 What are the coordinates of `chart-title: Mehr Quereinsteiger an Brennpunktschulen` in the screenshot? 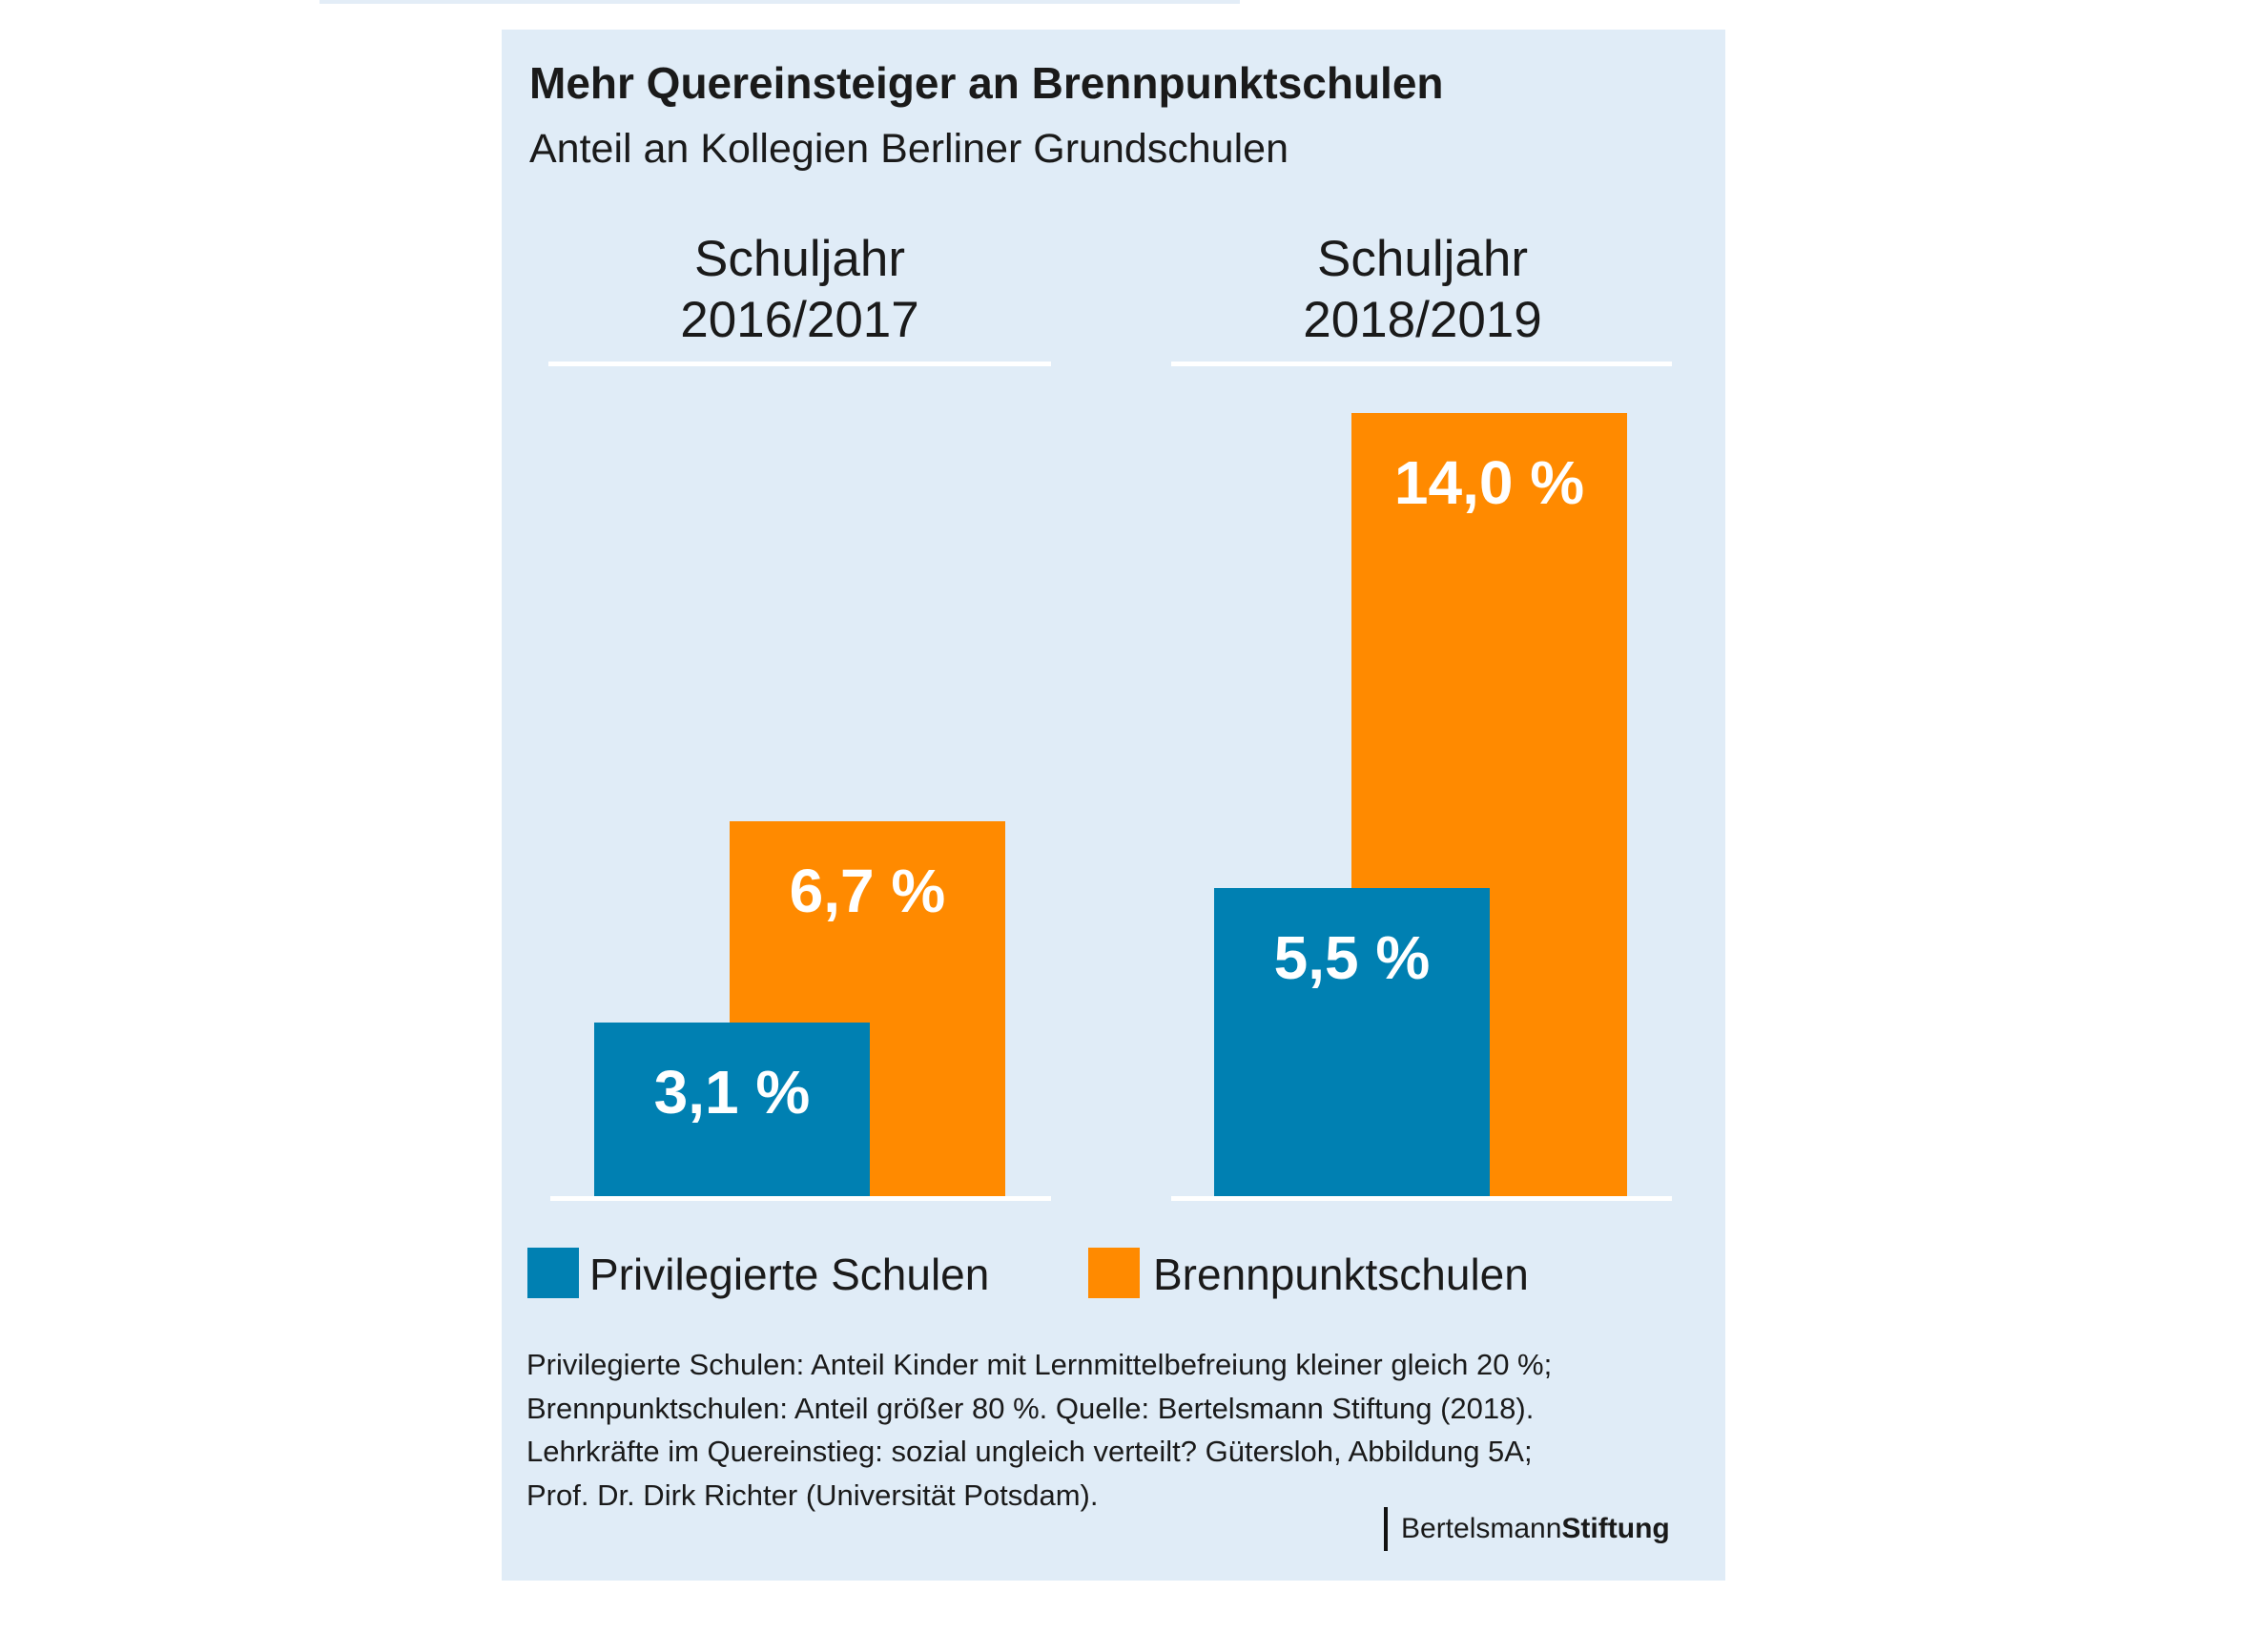 It's located at (987, 83).